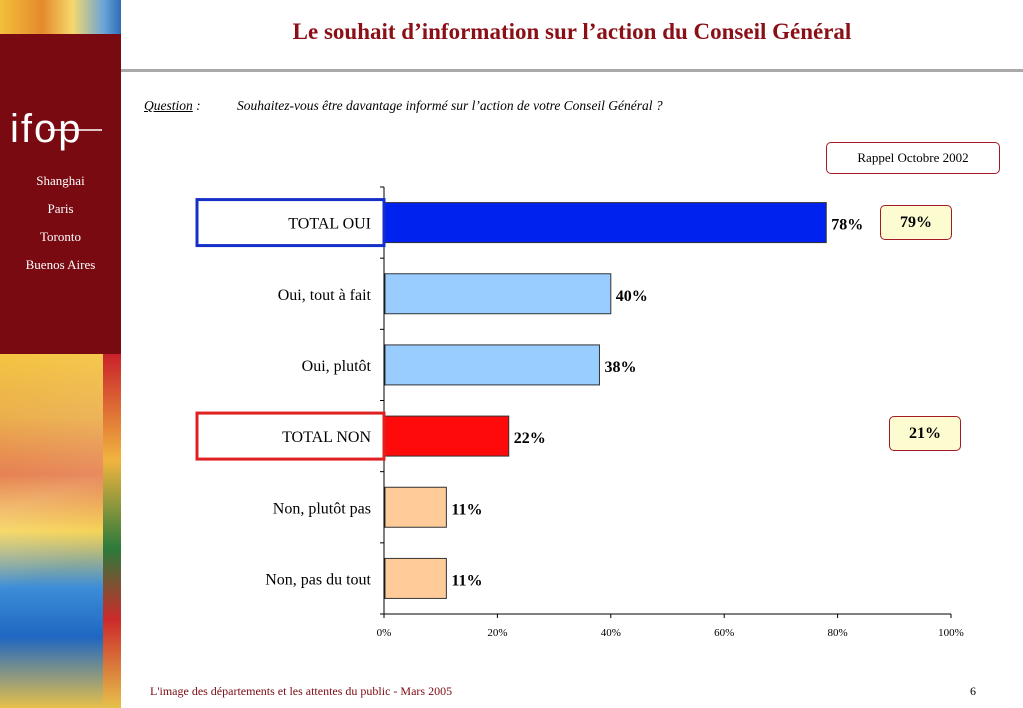  What do you see at coordinates (325, 295) in the screenshot?
I see `category-label: Oui, tout à fait` at bounding box center [325, 295].